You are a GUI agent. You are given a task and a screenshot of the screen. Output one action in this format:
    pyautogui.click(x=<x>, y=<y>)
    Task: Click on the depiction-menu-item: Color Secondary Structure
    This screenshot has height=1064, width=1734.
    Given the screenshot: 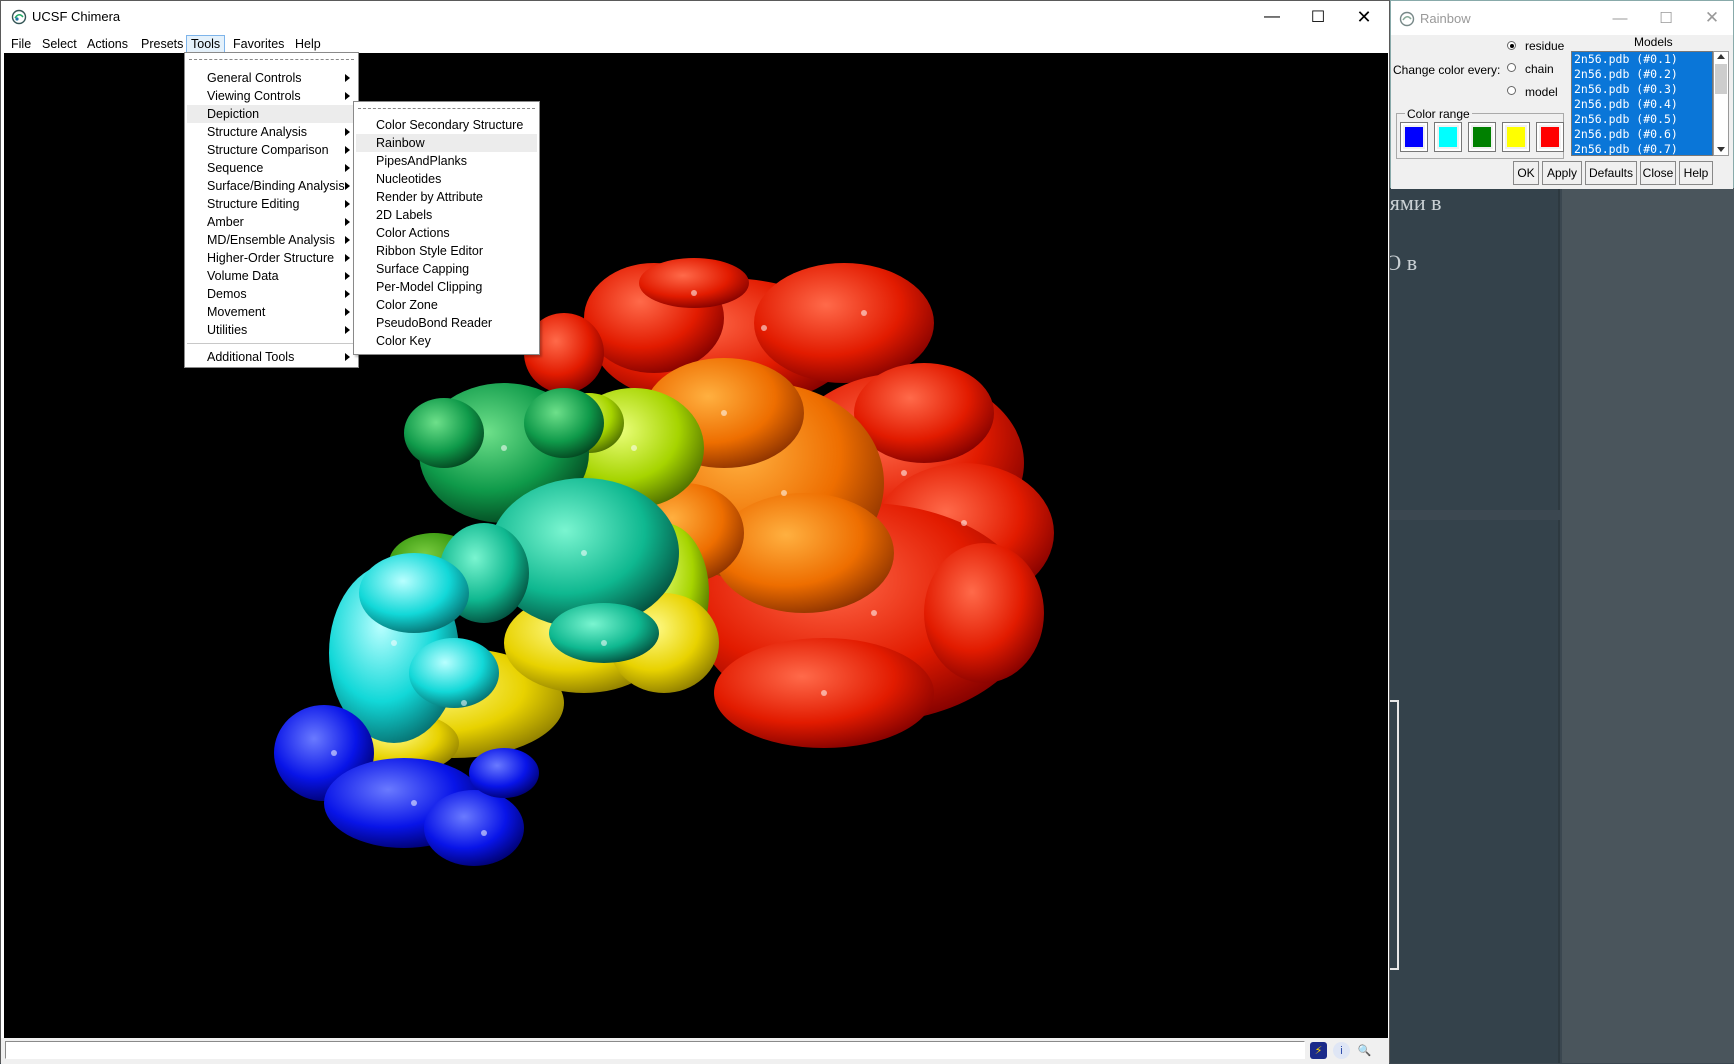 What is the action you would take?
    pyautogui.click(x=450, y=125)
    